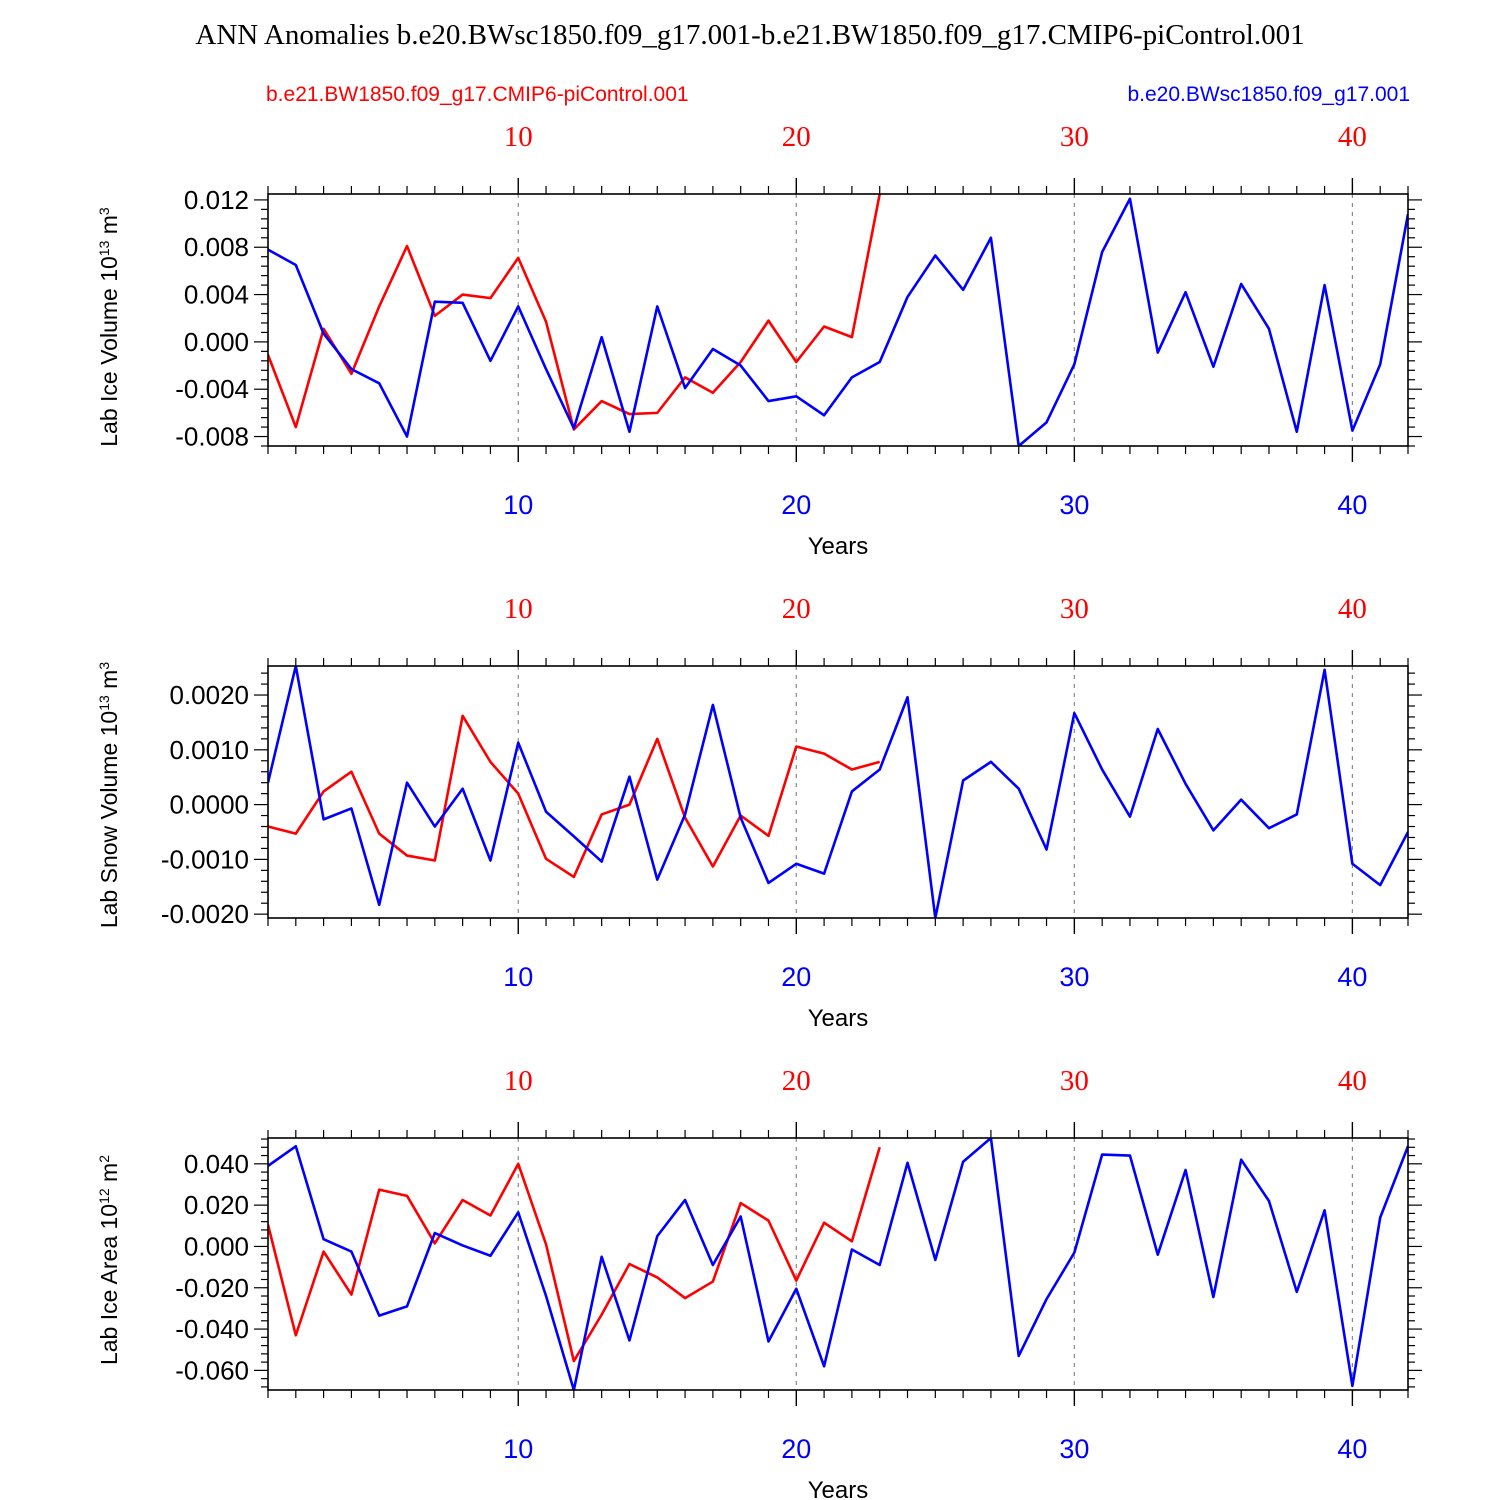 The height and width of the screenshot is (1500, 1500). I want to click on y-tick-label: -0.008, so click(212, 437).